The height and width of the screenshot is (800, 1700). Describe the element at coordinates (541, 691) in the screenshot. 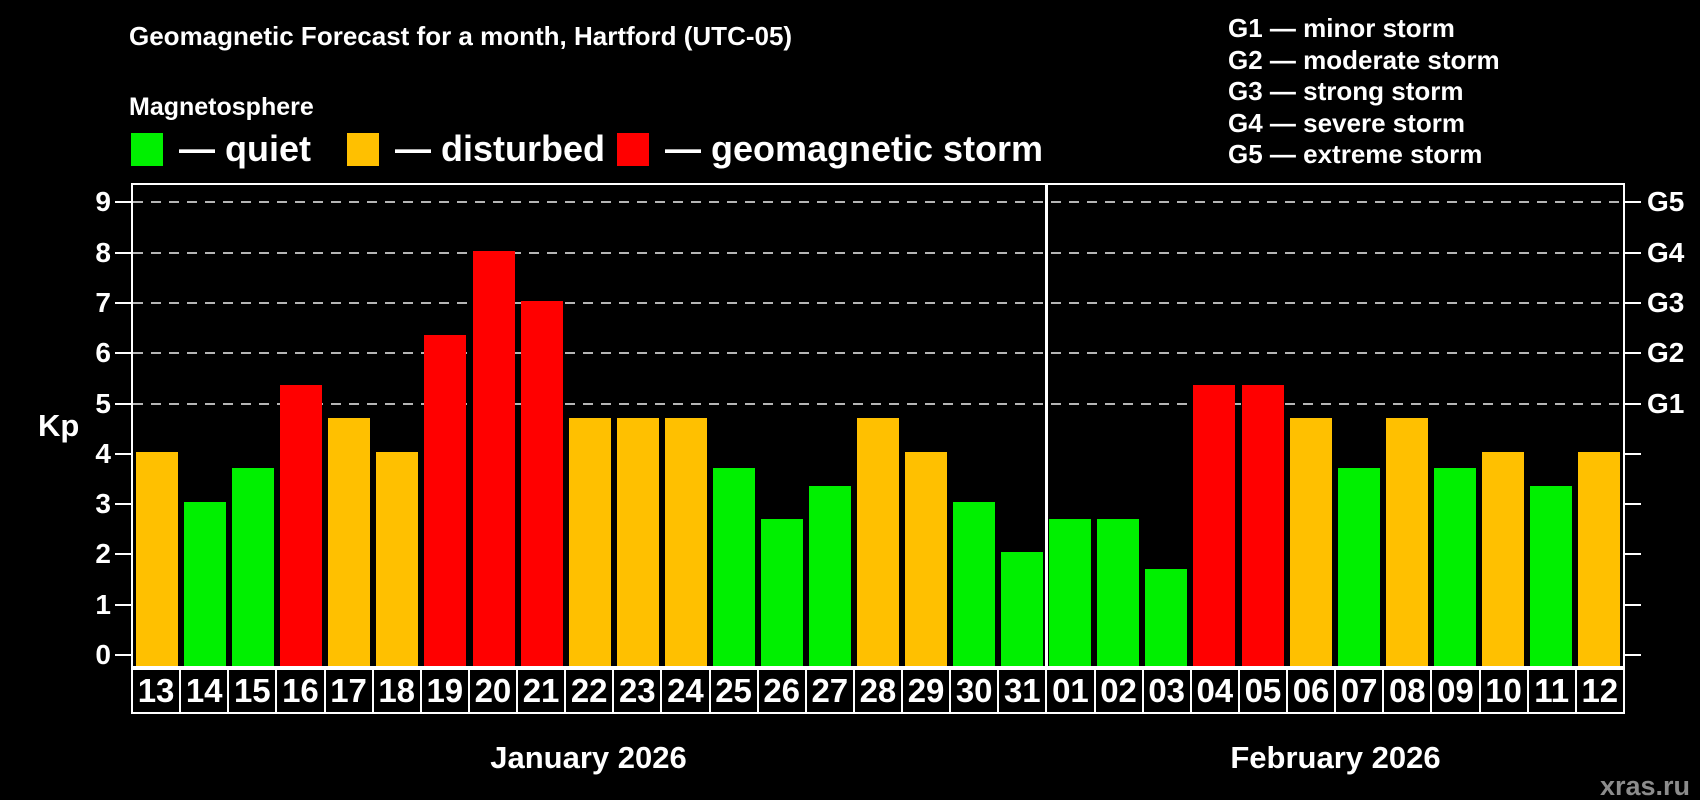

I see `day-label-21: 21` at that location.